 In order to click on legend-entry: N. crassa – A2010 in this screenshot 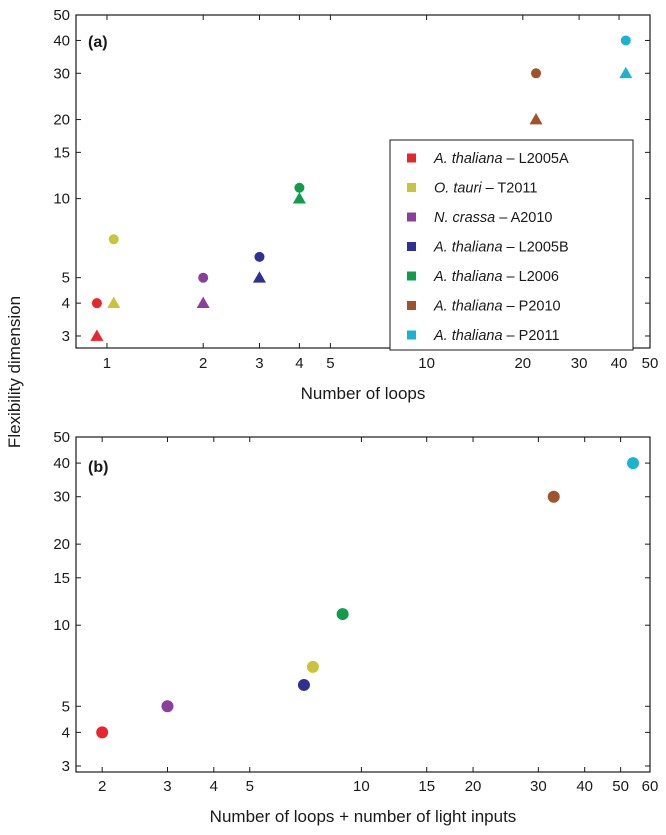, I will do `click(493, 218)`.